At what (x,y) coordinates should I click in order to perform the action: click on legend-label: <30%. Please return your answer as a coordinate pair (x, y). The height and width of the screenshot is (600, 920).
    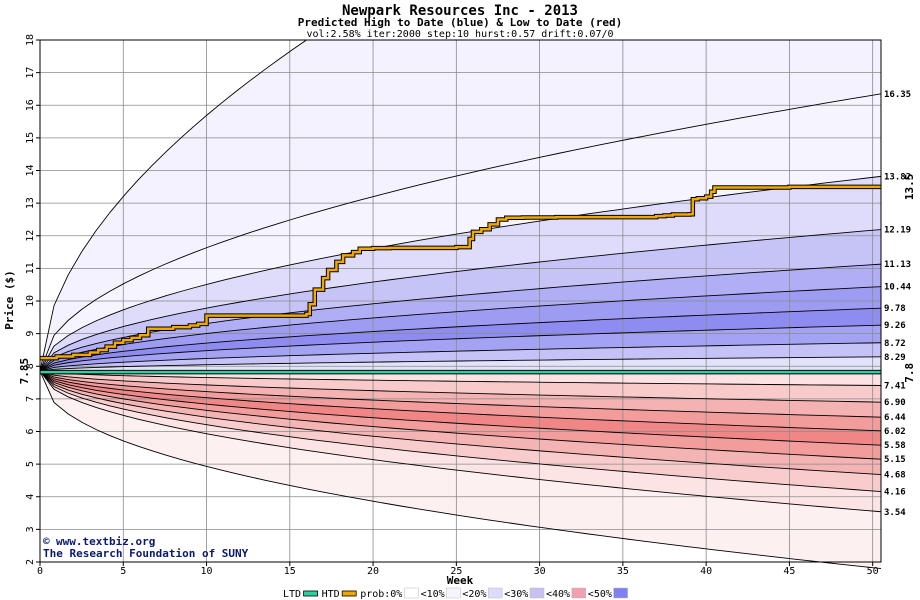
    Looking at the image, I should click on (516, 594).